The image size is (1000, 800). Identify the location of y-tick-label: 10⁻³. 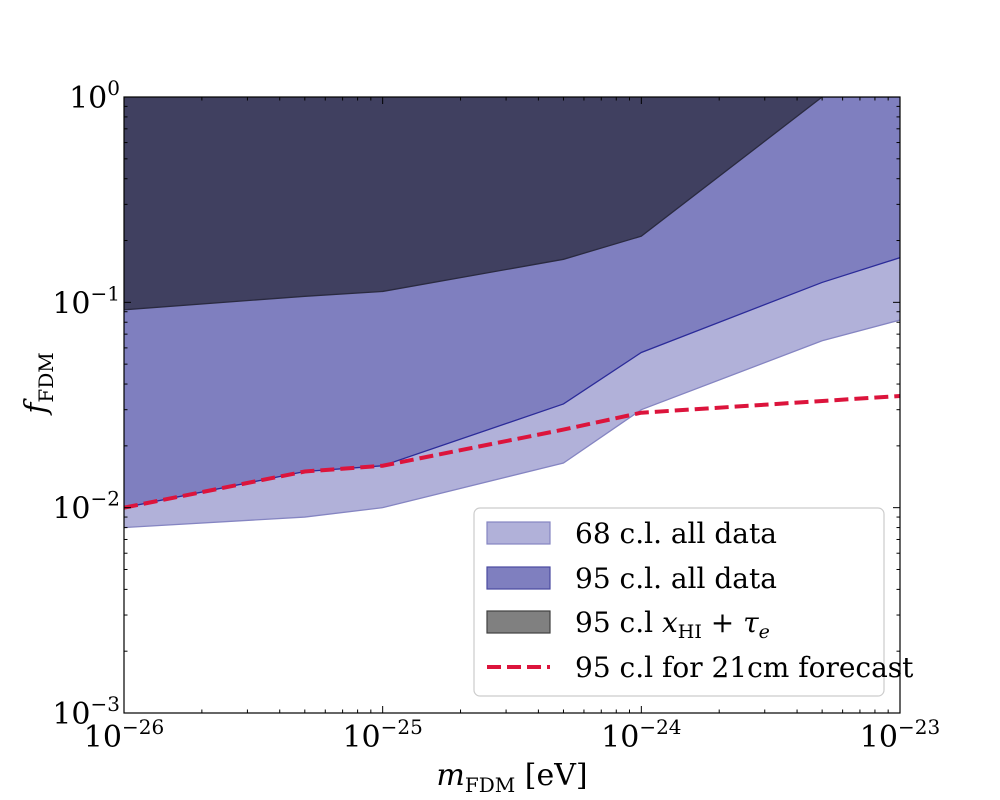
(86, 712).